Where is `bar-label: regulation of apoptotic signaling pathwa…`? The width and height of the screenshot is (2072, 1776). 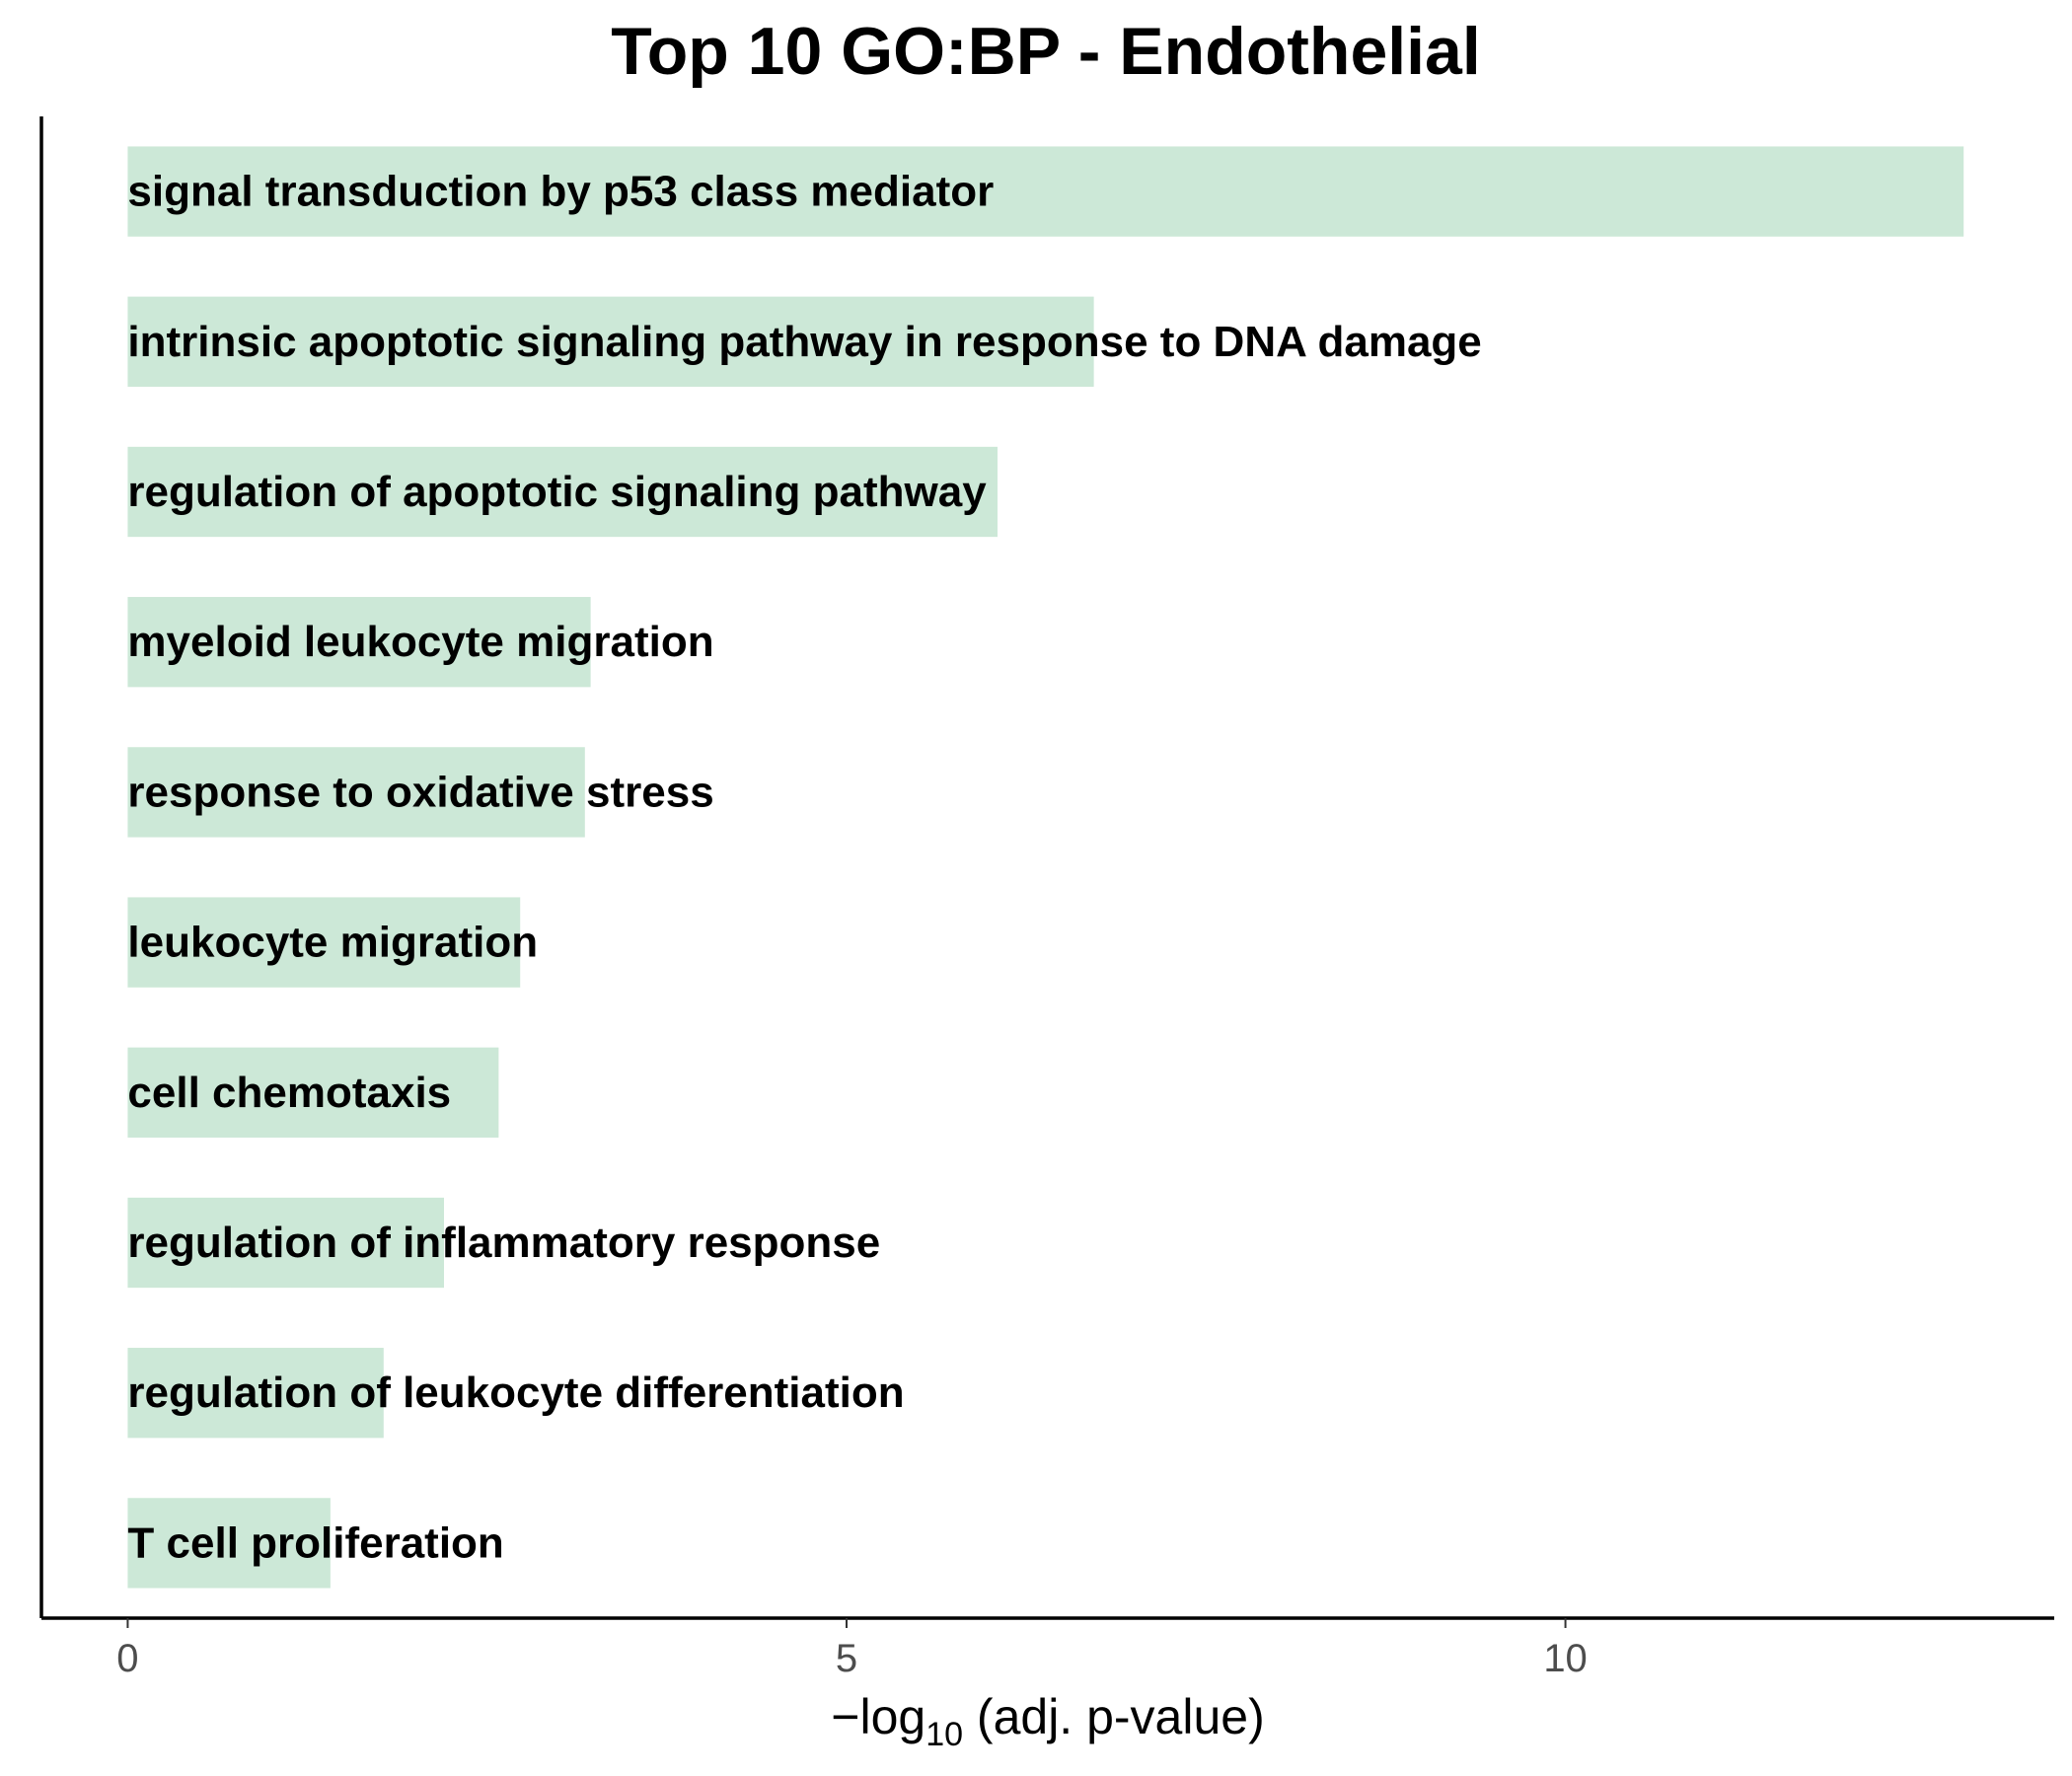
bar-label: regulation of apoptotic signaling pathwa… is located at coordinates (557, 492).